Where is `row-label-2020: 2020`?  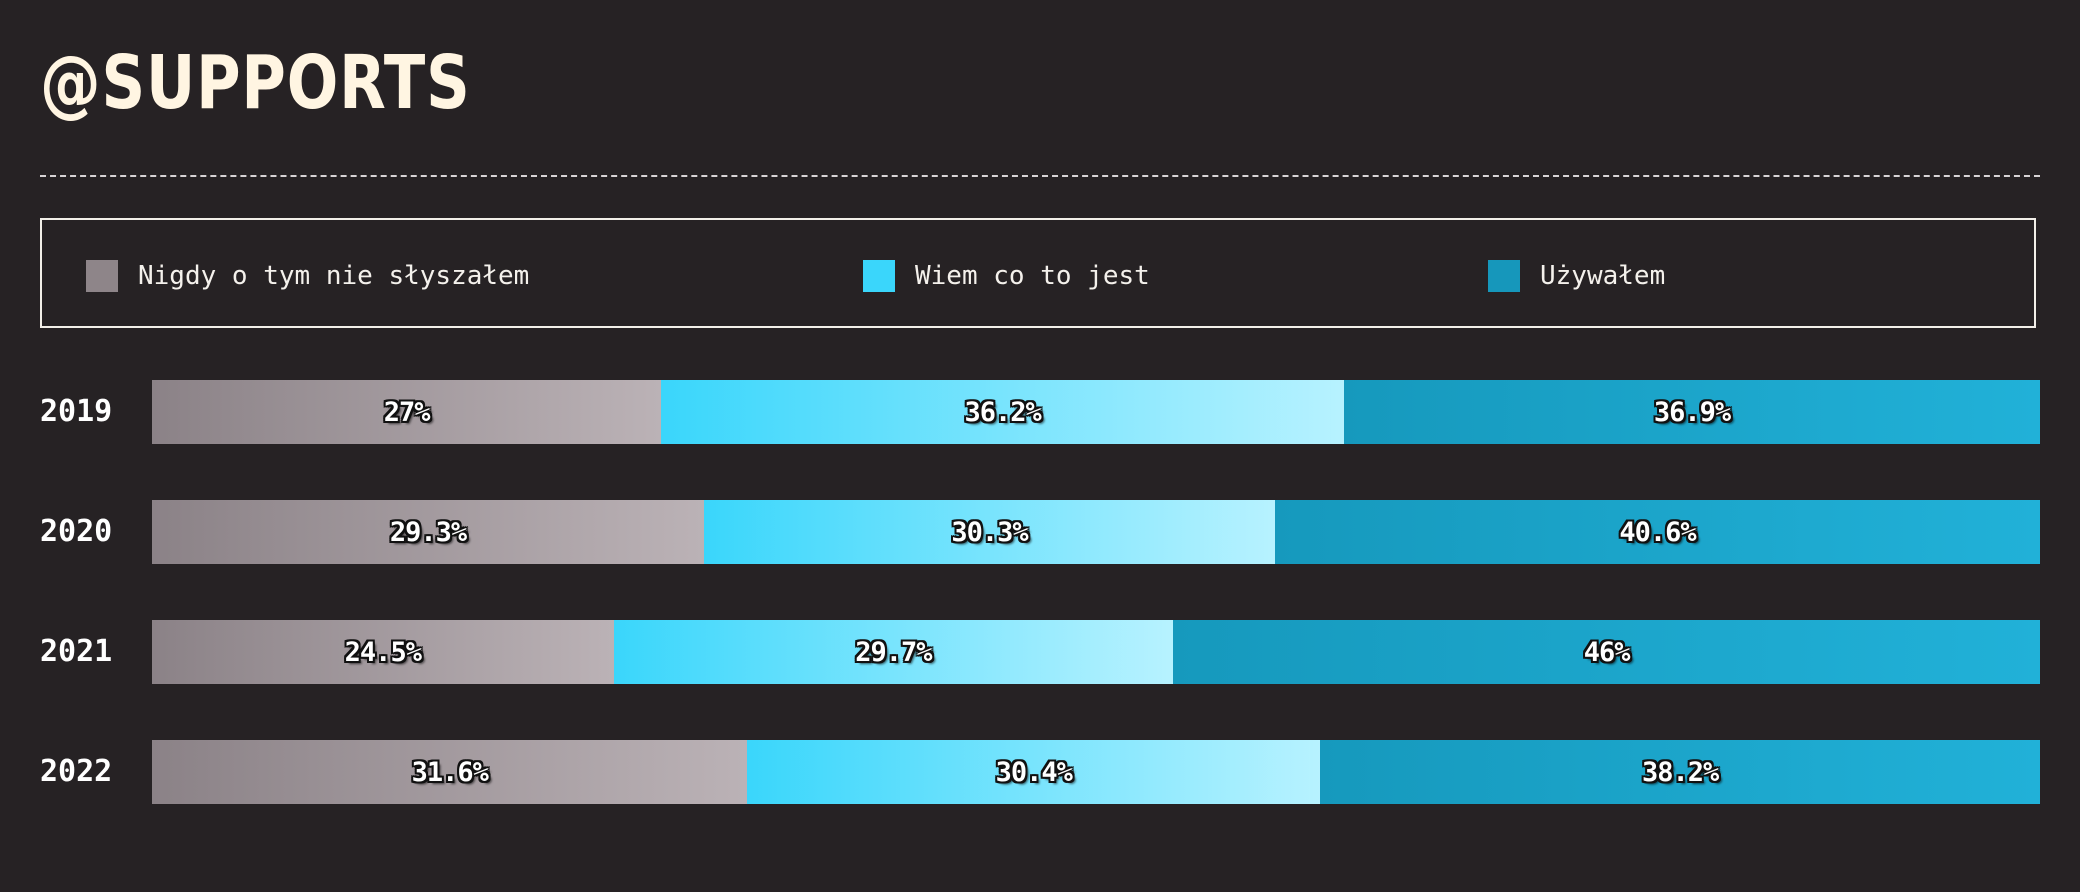 row-label-2020: 2020 is located at coordinates (76, 531).